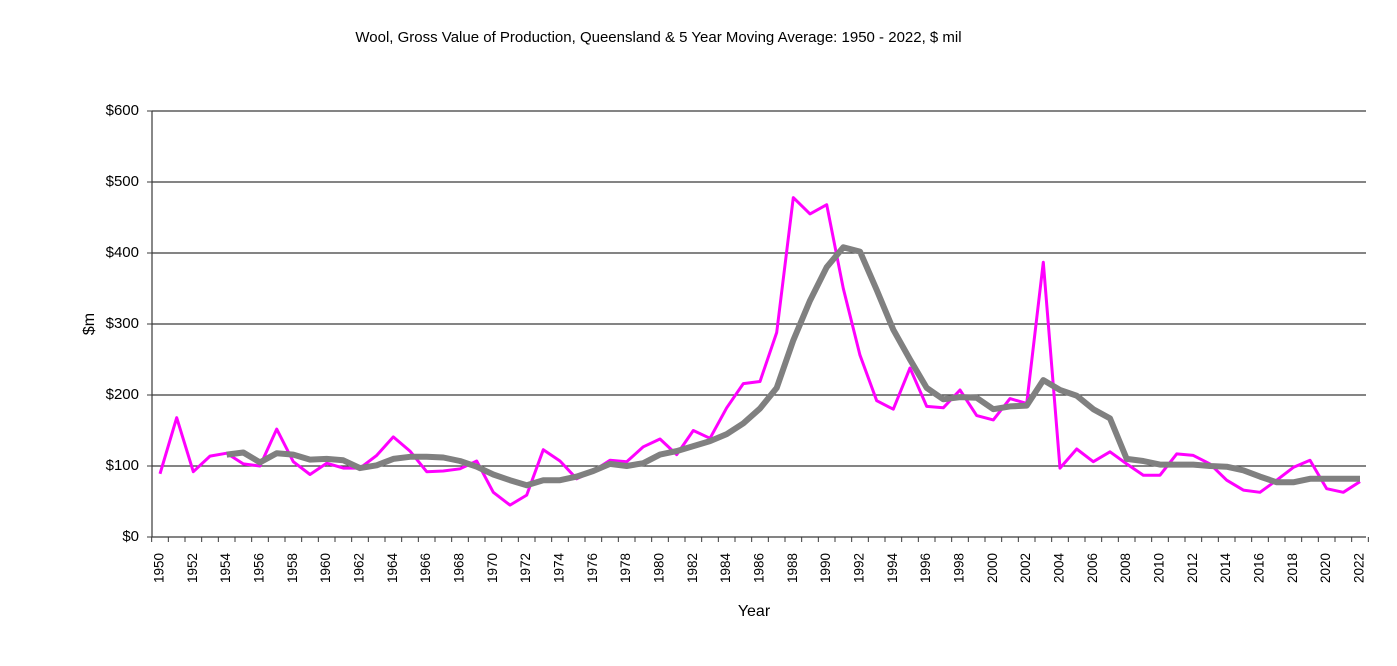 Image resolution: width=1397 pixels, height=666 pixels. I want to click on x-tick-label: 2018, so click(1292, 568).